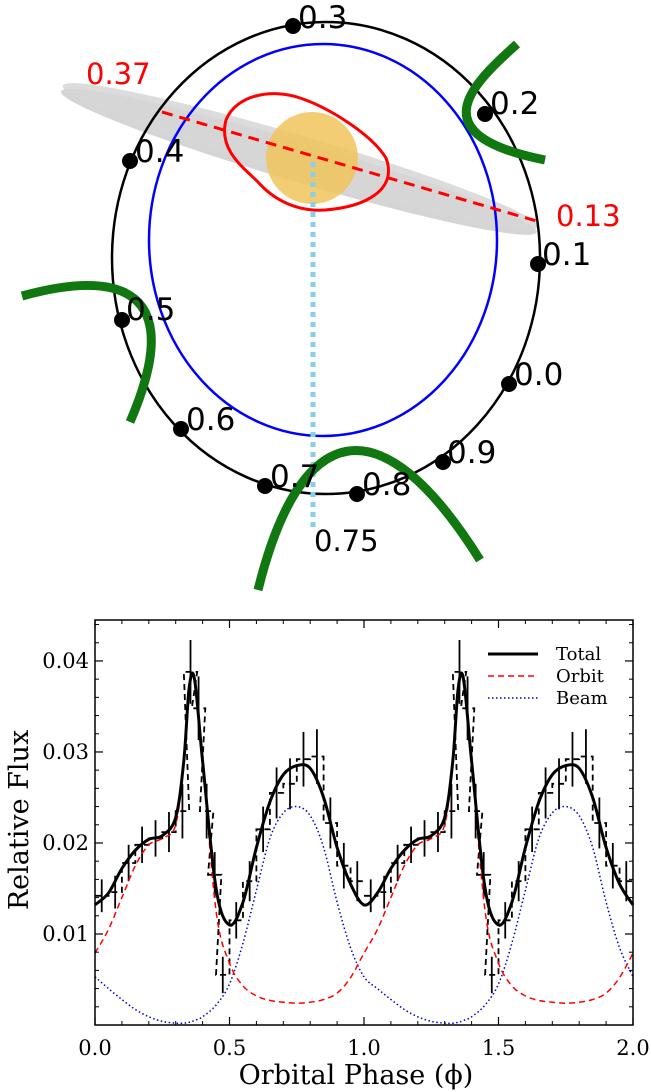 Image resolution: width=651 pixels, height=1092 pixels. Describe the element at coordinates (386, 485) in the screenshot. I see `phase-label-0-8: 0.8` at that location.